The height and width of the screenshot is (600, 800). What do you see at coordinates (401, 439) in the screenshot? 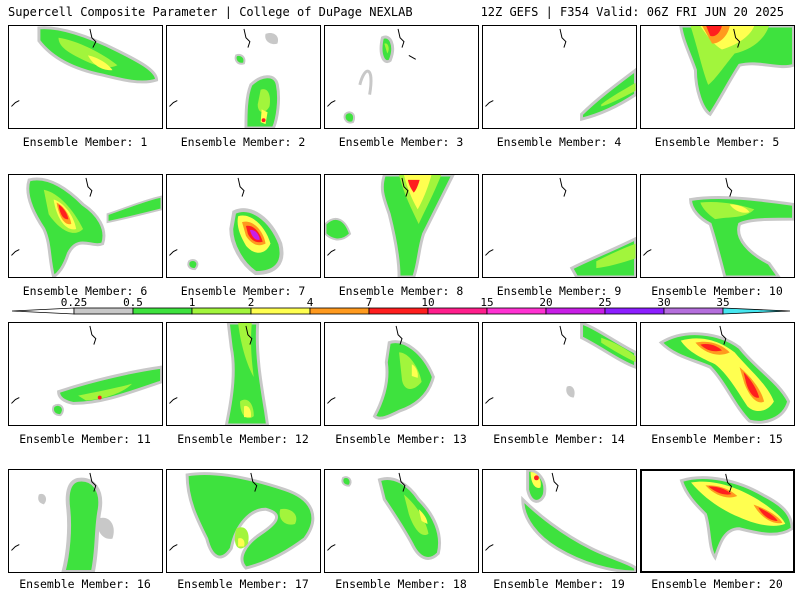
I see `member-caption-13: Ensemble Member: 13` at bounding box center [401, 439].